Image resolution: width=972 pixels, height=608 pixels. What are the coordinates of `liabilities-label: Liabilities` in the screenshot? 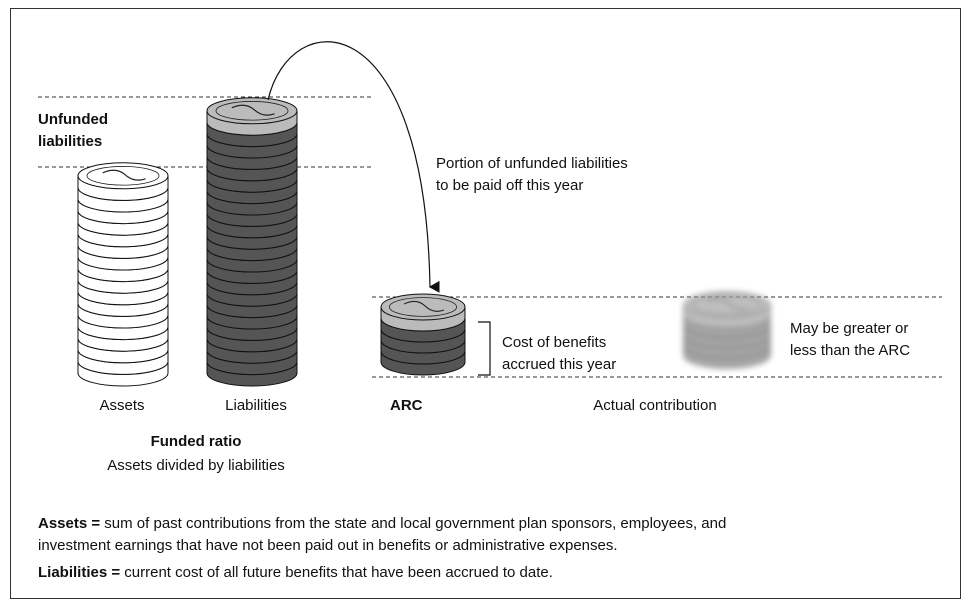 It's located at (256, 405).